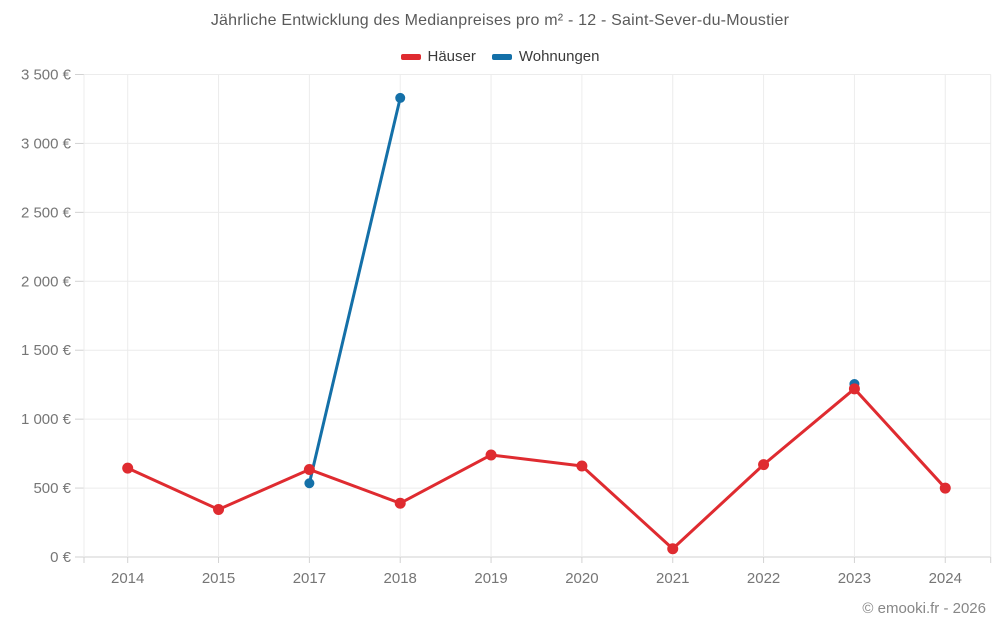 The height and width of the screenshot is (625, 1000). Describe the element at coordinates (46, 281) in the screenshot. I see `y-axis-tick-label: 2 000 €` at that location.